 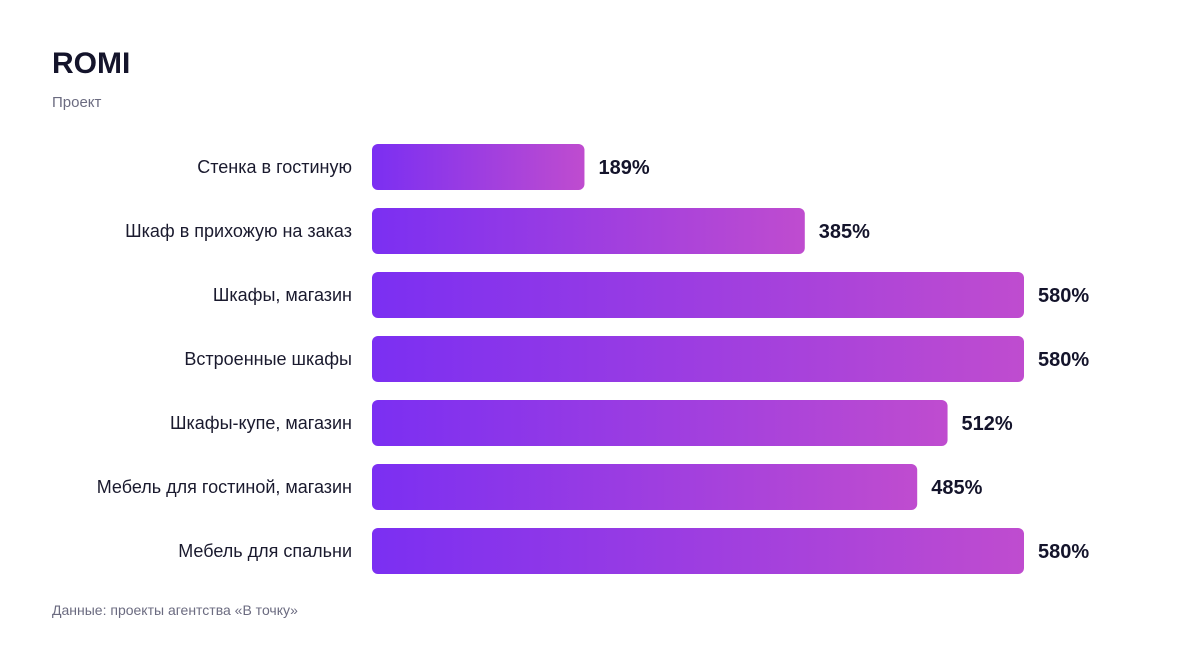 What do you see at coordinates (238, 231) in the screenshot?
I see `category-label: Шкаф в прихожую на заказ` at bounding box center [238, 231].